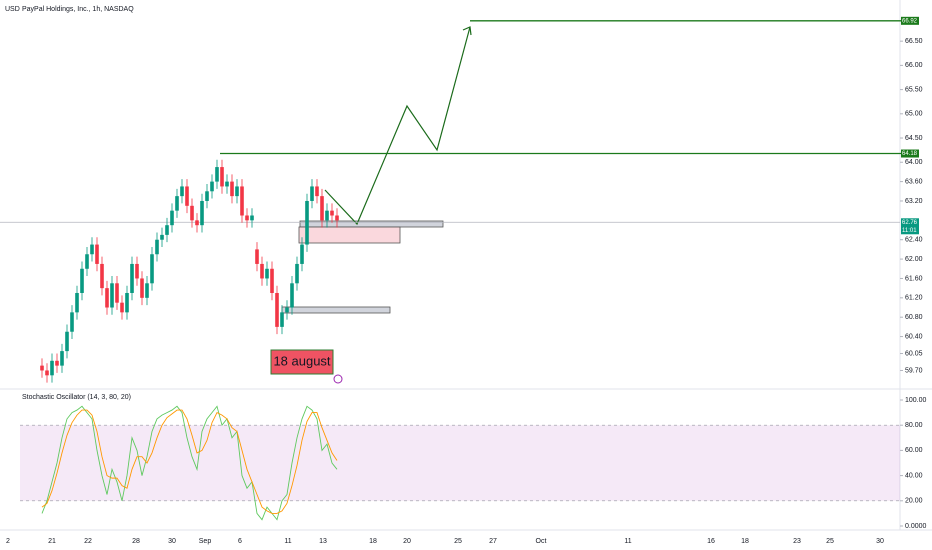 The height and width of the screenshot is (550, 932). What do you see at coordinates (914, 201) in the screenshot?
I see `y-tick-label: 63.20` at bounding box center [914, 201].